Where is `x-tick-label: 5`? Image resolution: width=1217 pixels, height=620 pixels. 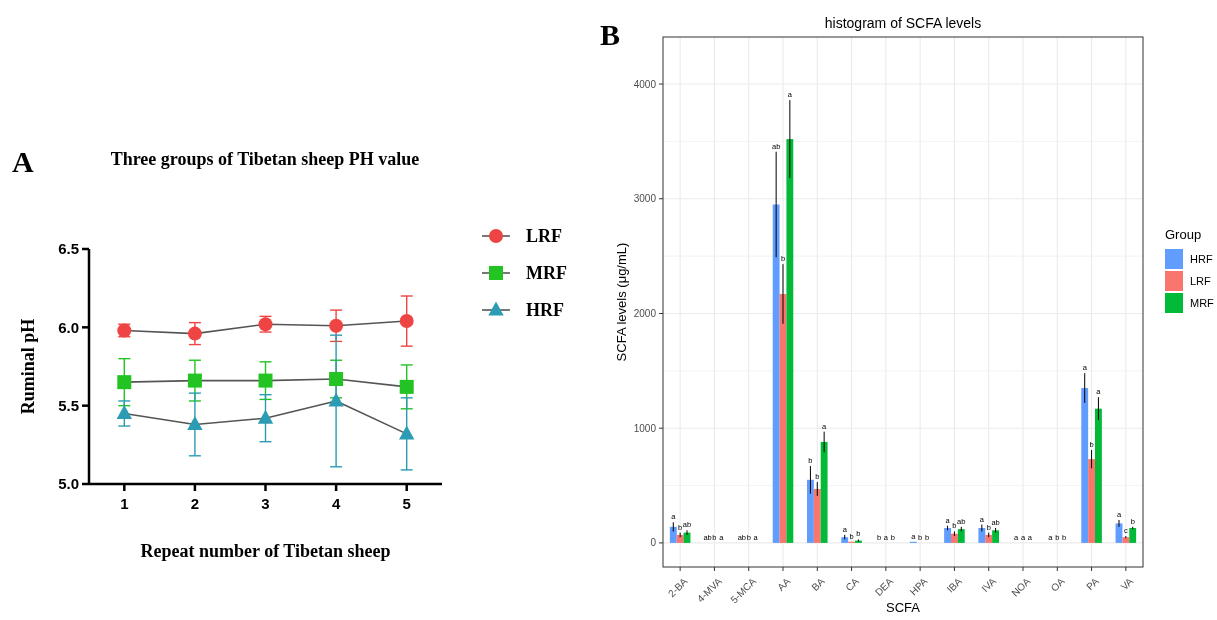
x-tick-label: 5 is located at coordinates (406, 503).